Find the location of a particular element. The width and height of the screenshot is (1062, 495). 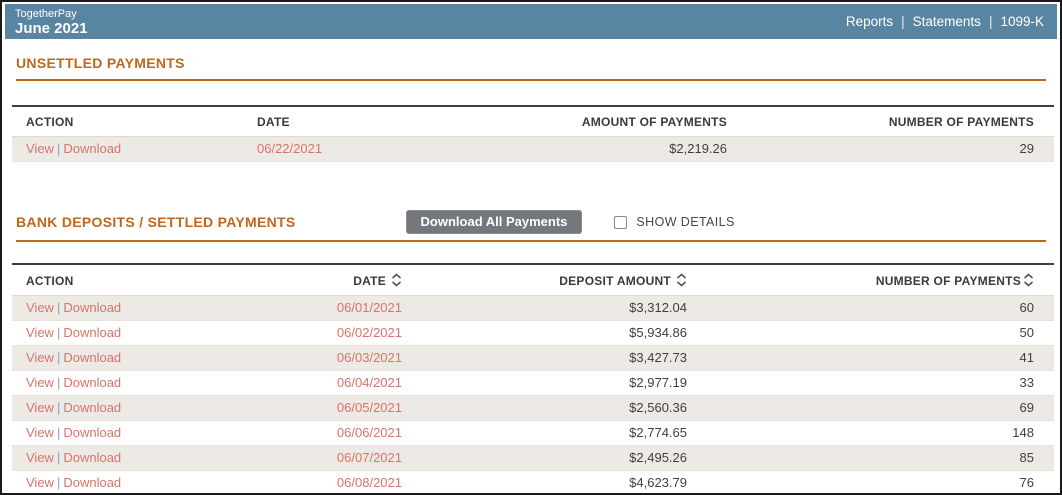

table-row: View | Download 06/08/2021 $4,623.79 76 is located at coordinates (533, 482).